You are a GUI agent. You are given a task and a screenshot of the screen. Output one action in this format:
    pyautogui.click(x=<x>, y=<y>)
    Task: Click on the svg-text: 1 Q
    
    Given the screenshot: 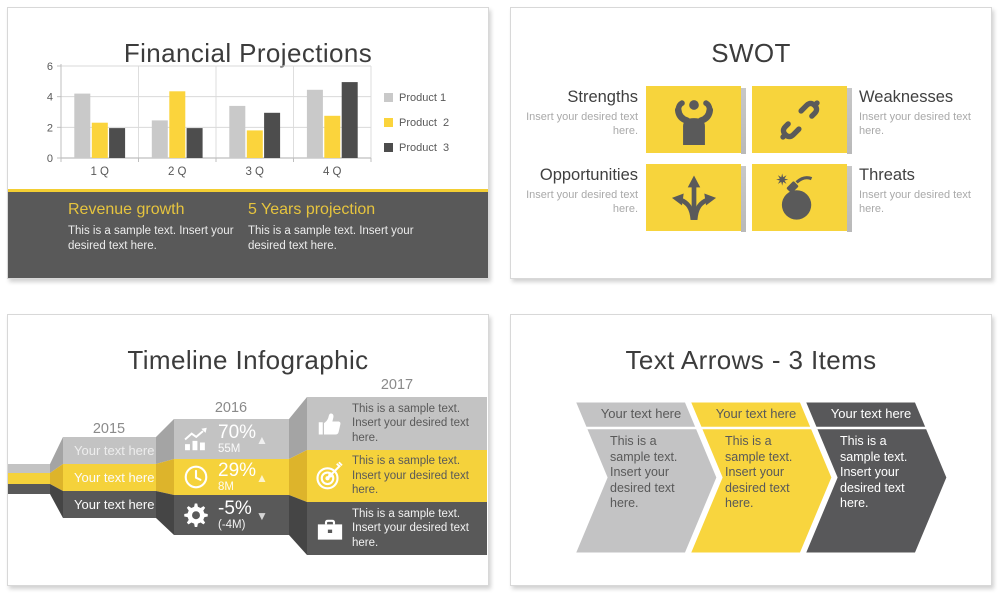 What is the action you would take?
    pyautogui.click(x=99, y=172)
    